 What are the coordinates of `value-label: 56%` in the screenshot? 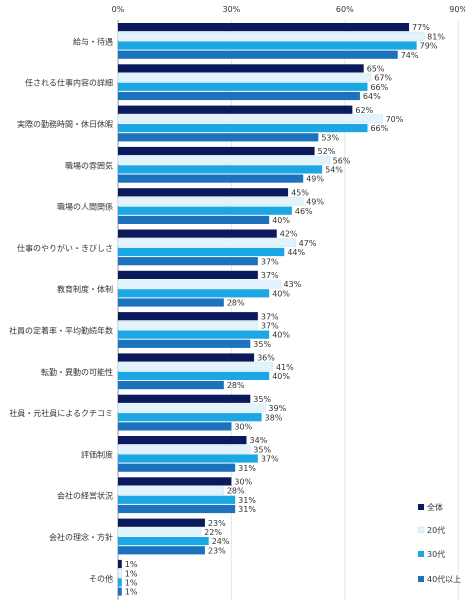 It's located at (342, 160).